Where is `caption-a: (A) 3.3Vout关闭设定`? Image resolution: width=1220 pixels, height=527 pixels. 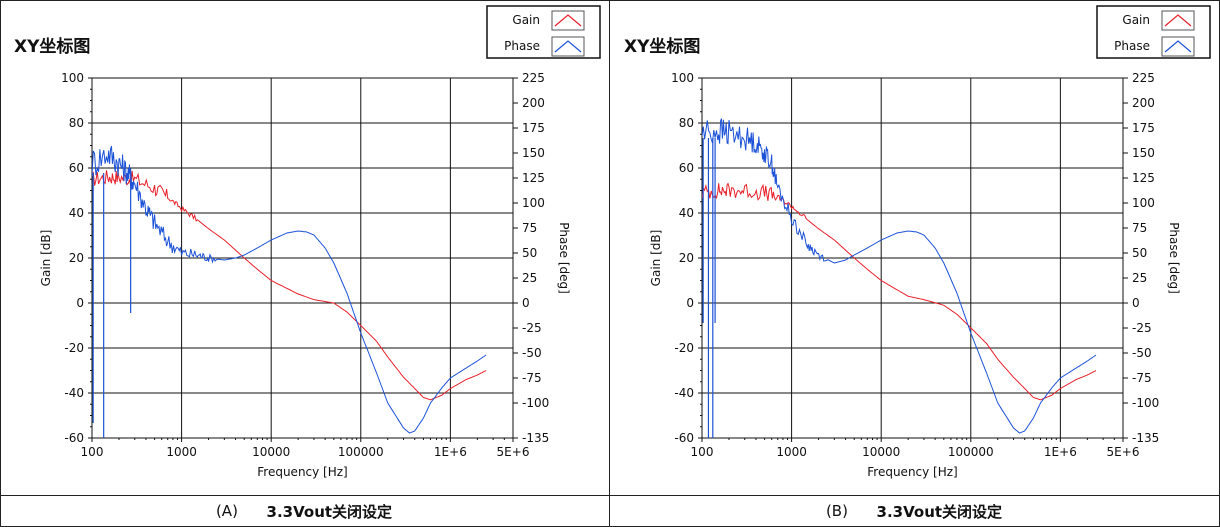
caption-a: (A) 3.3Vout关闭设定 is located at coordinates (304, 511).